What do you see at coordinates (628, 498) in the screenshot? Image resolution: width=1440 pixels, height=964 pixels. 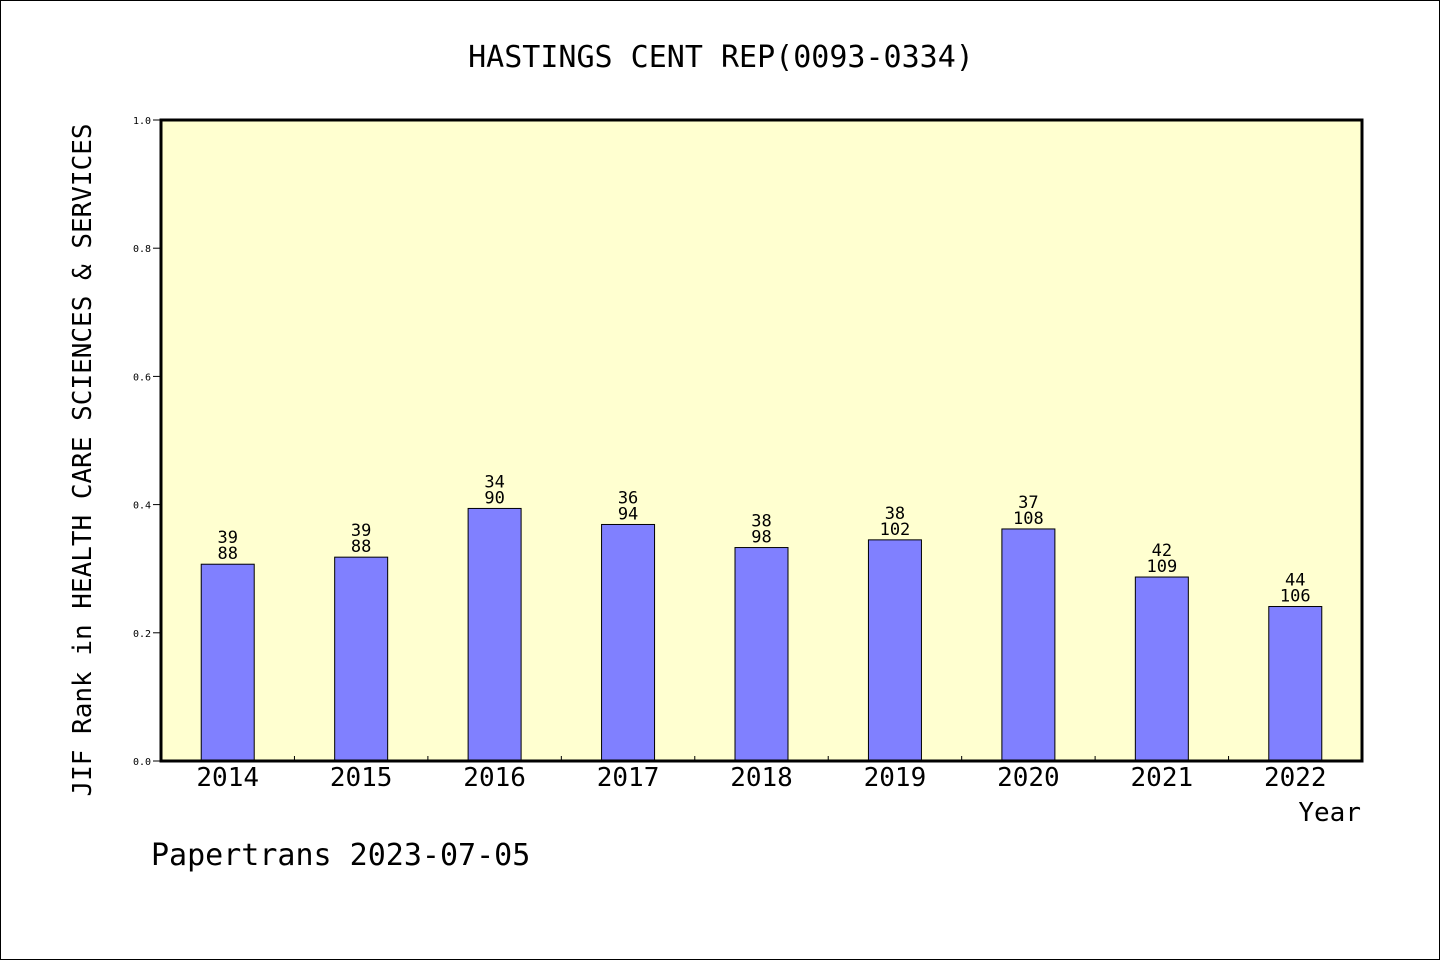 I see `bar-label-rank: 36` at bounding box center [628, 498].